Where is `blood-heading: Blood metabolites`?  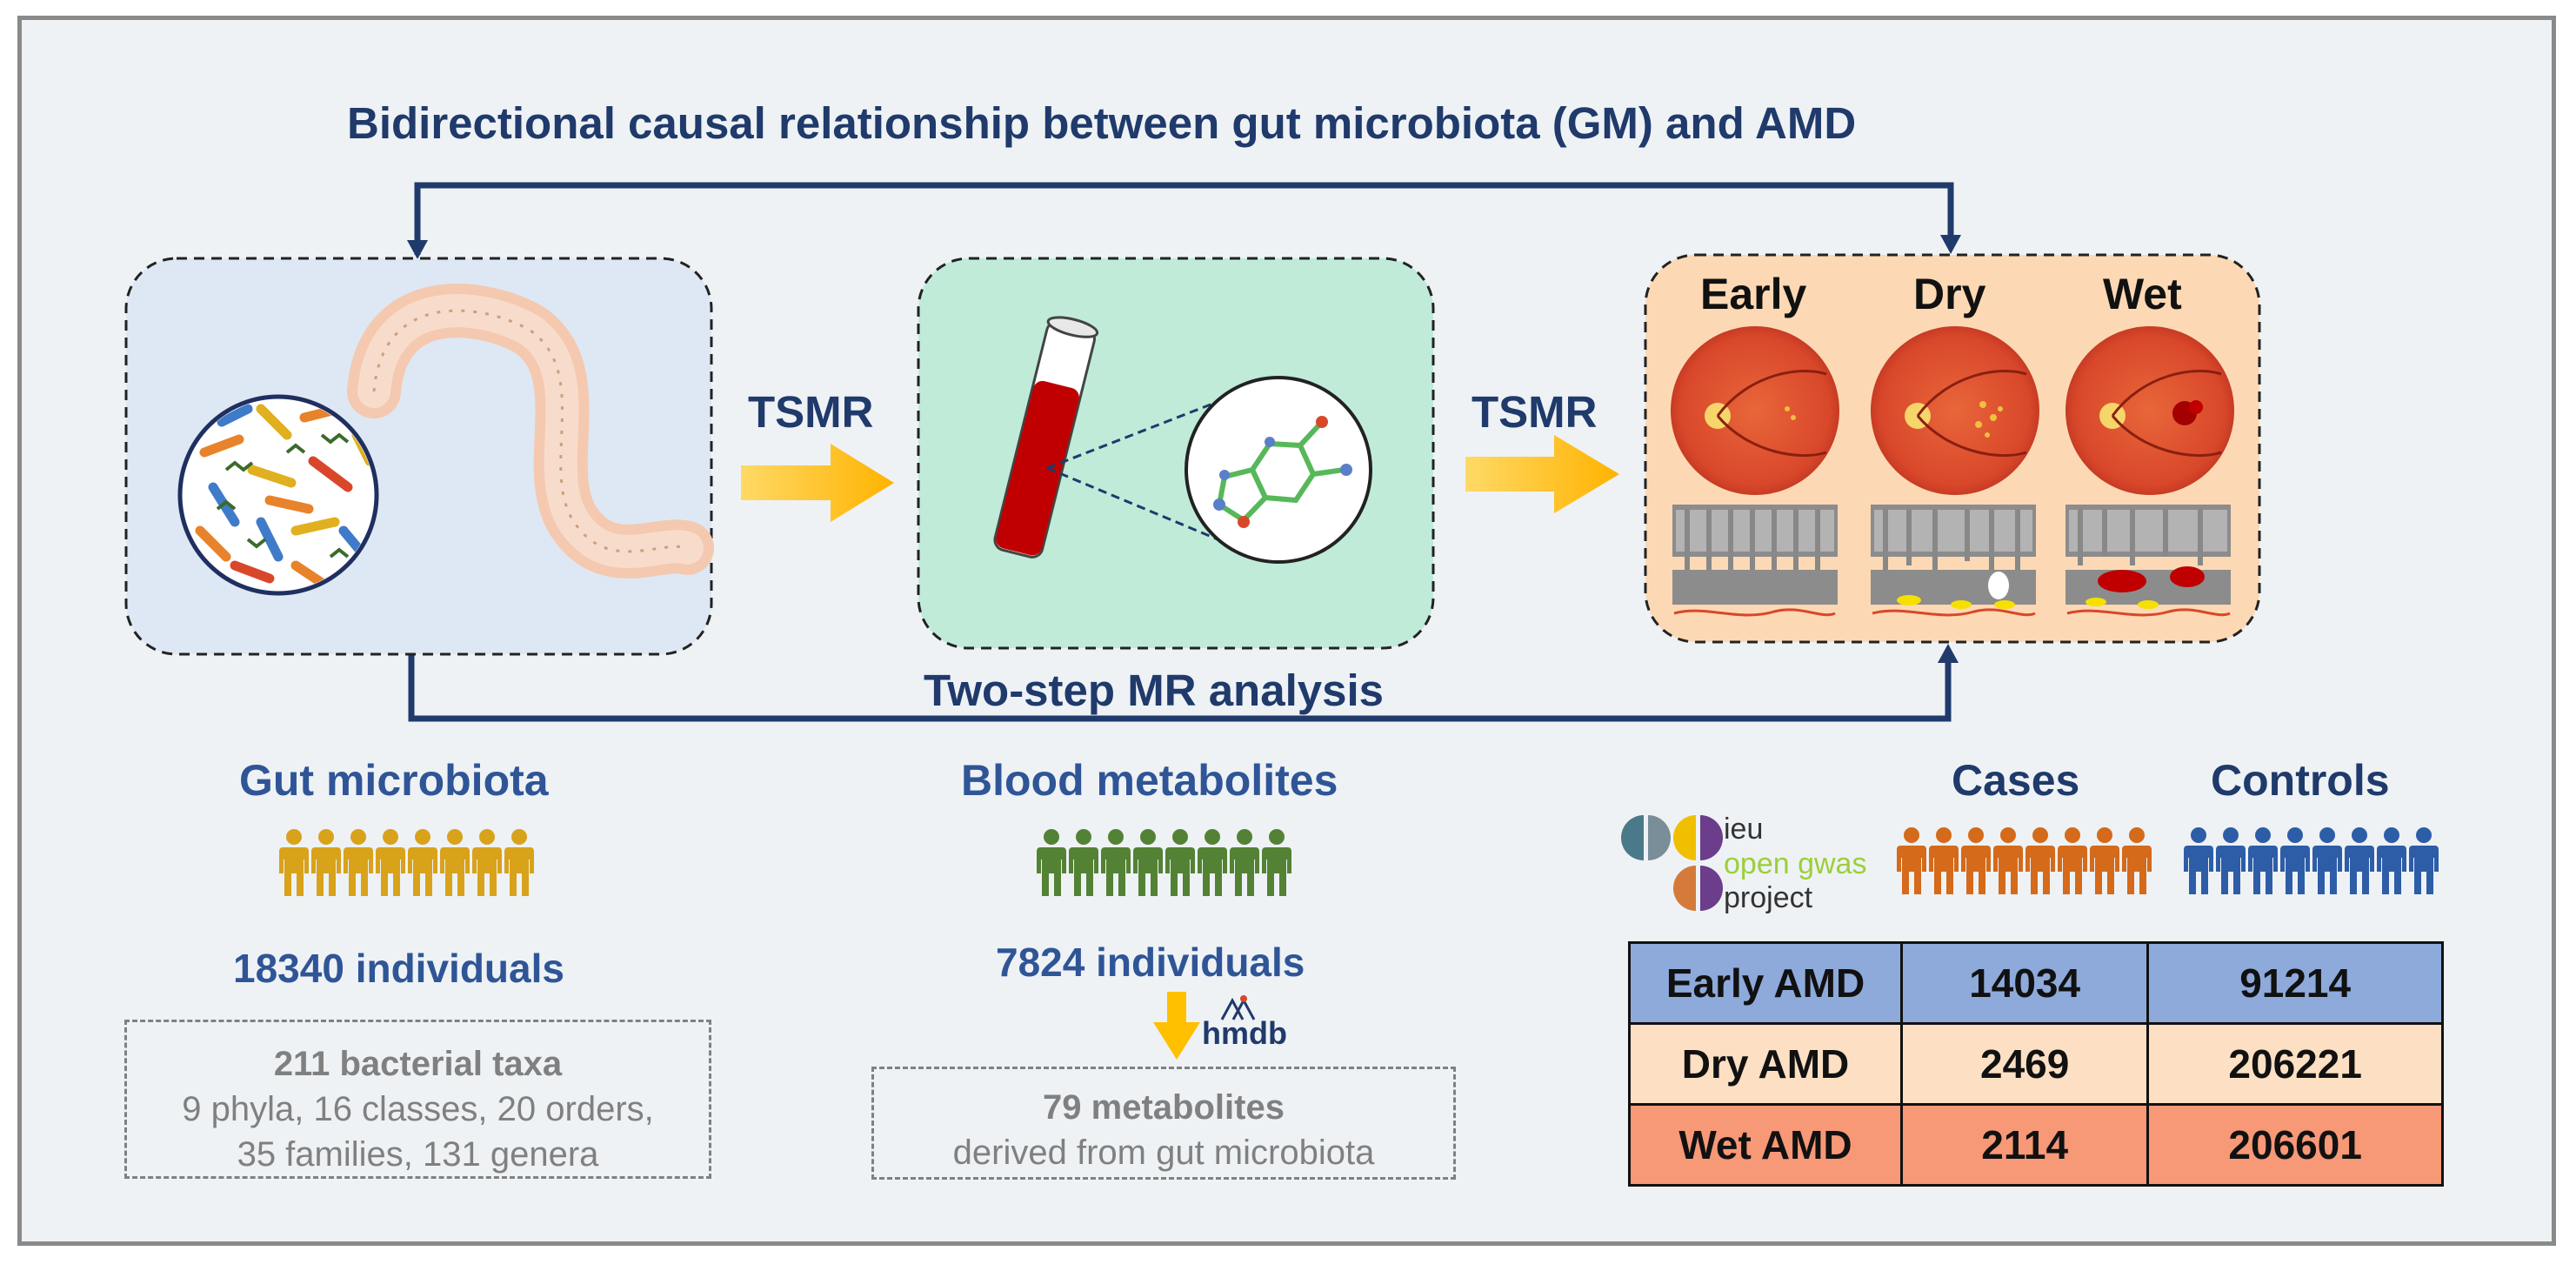
blood-heading: Blood metabolites is located at coordinates (1149, 780).